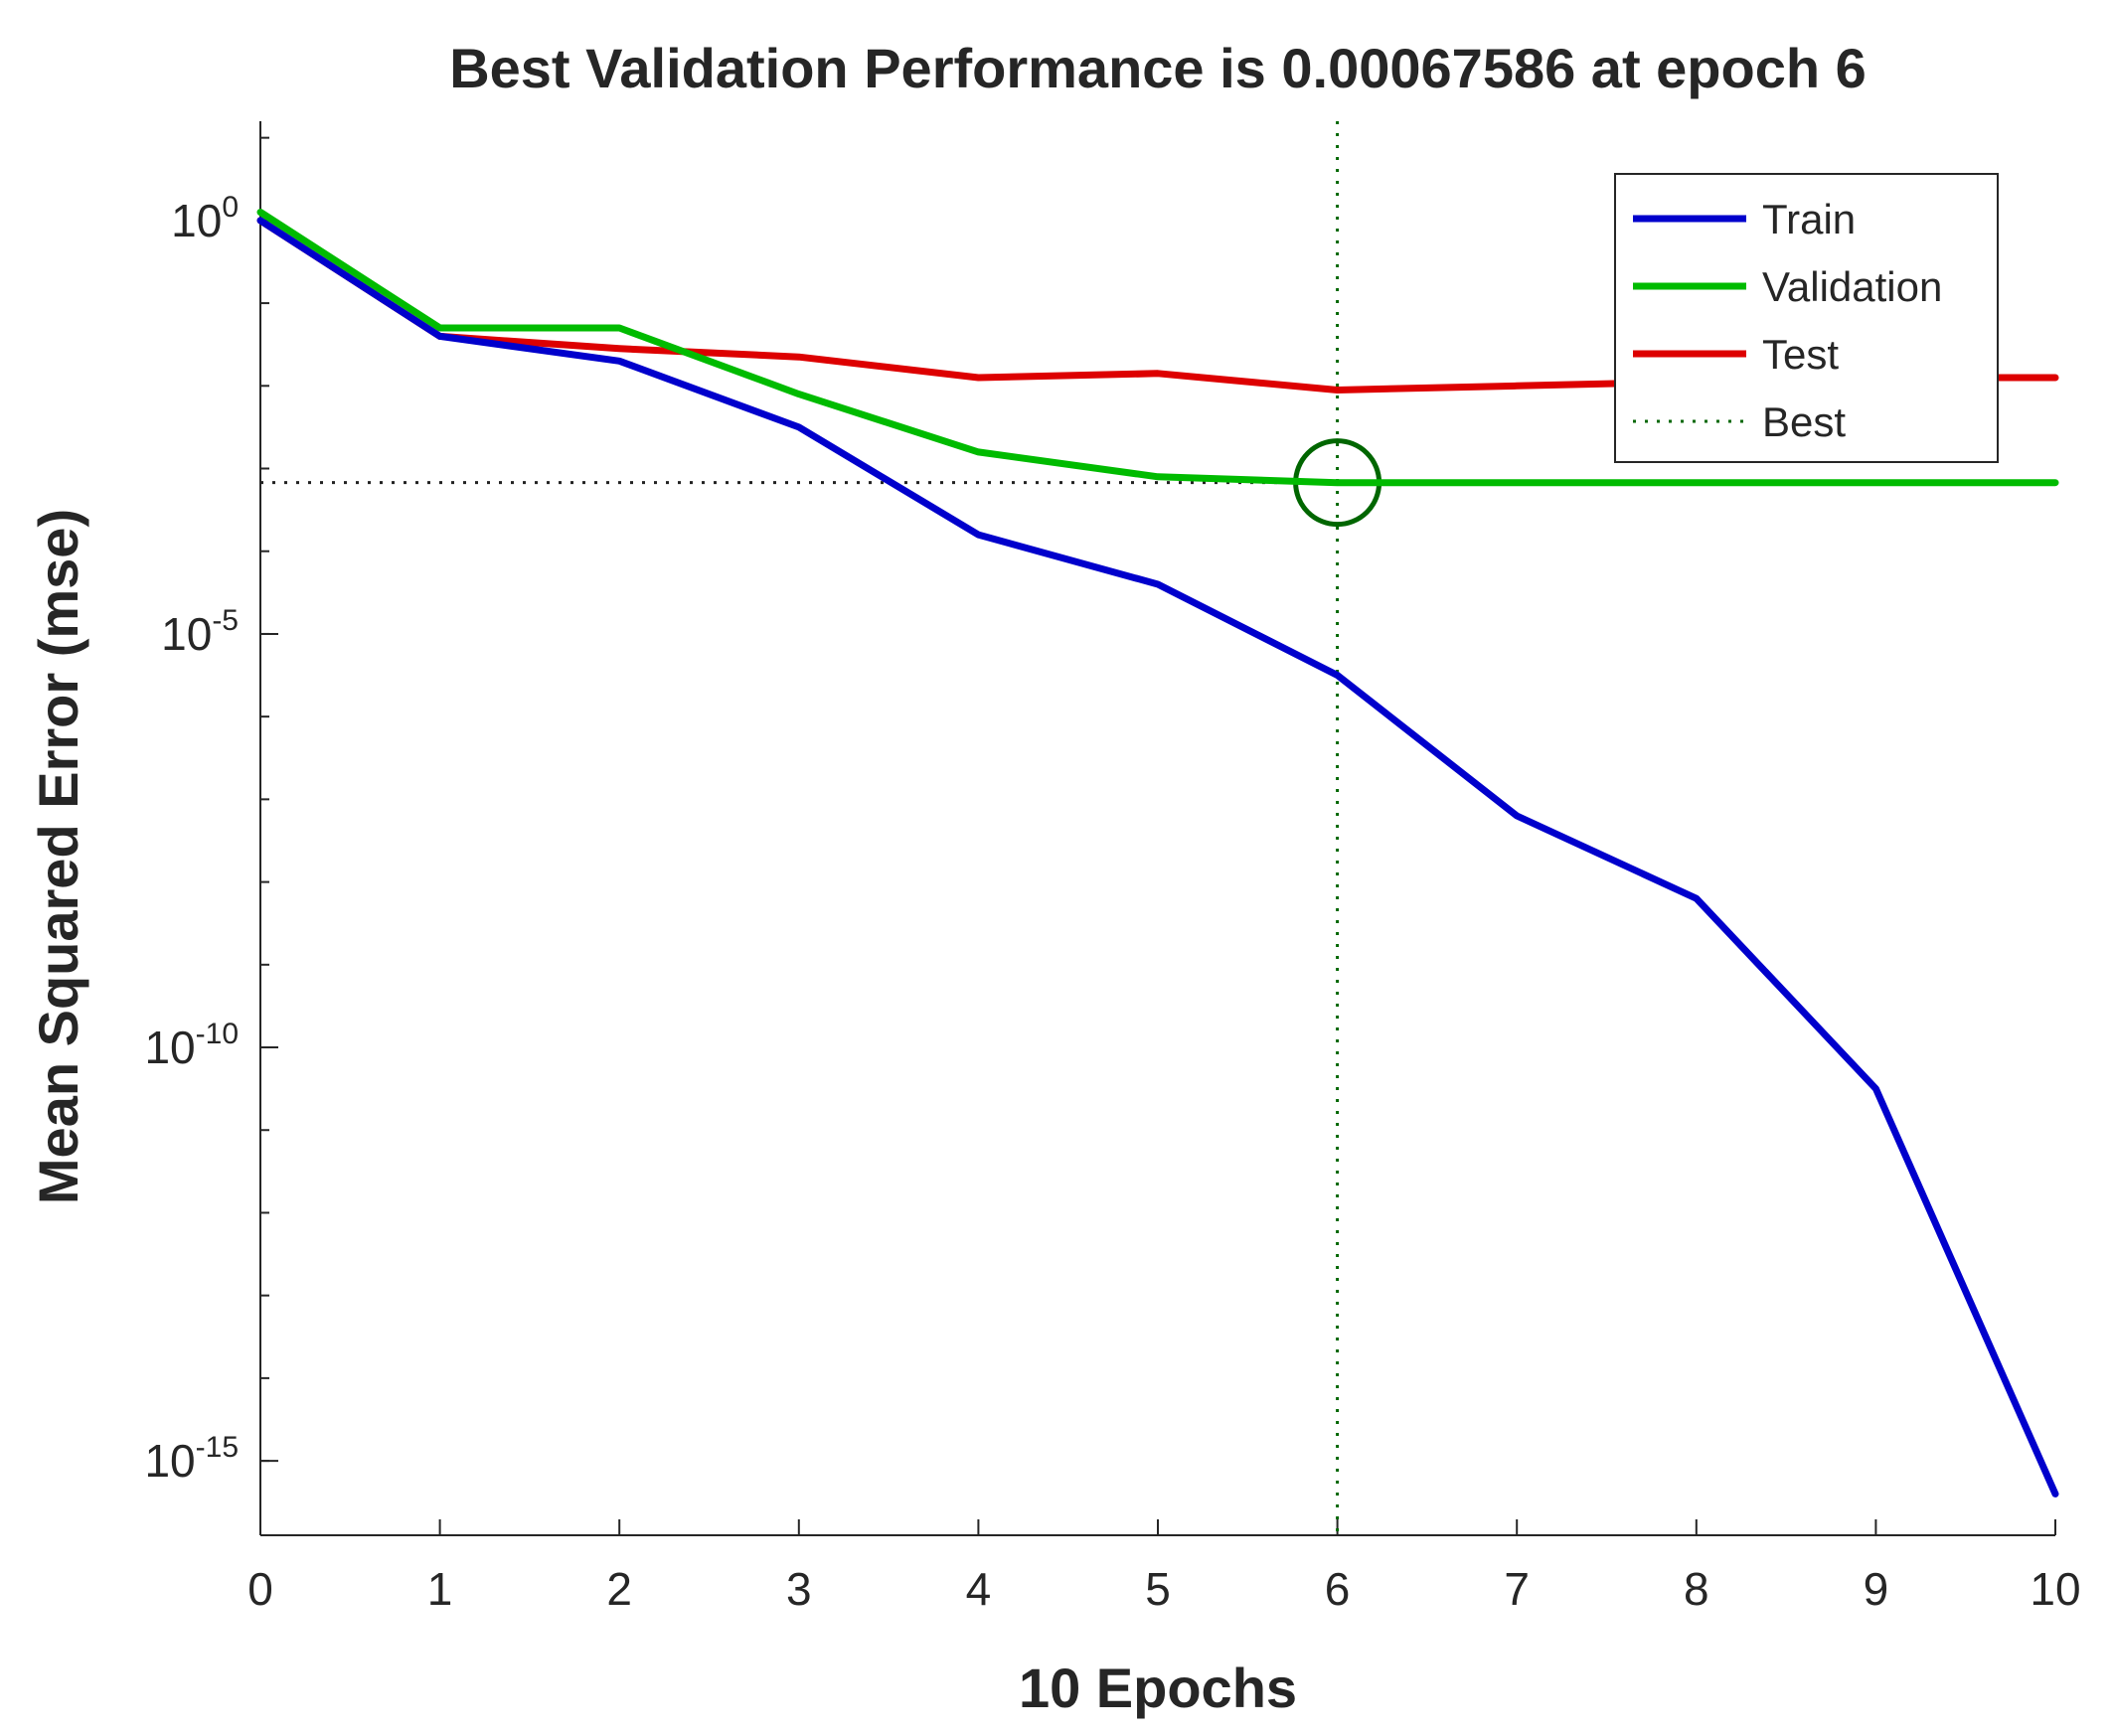  What do you see at coordinates (2055, 1589) in the screenshot?
I see `x-tick-label: 10` at bounding box center [2055, 1589].